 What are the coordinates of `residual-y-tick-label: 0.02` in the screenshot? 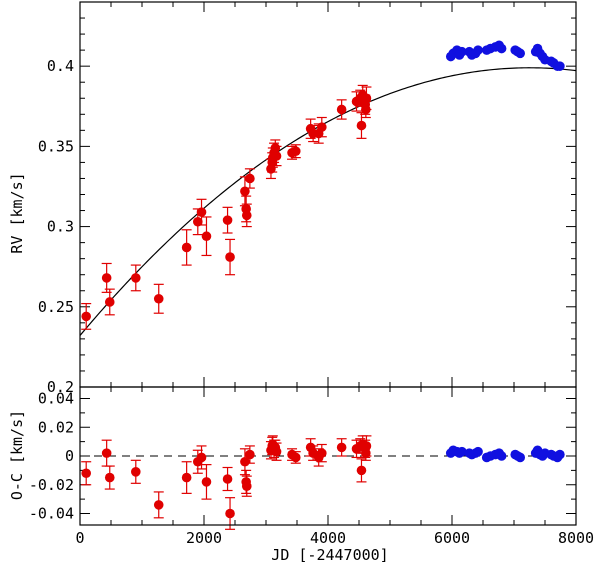 It's located at (56, 427).